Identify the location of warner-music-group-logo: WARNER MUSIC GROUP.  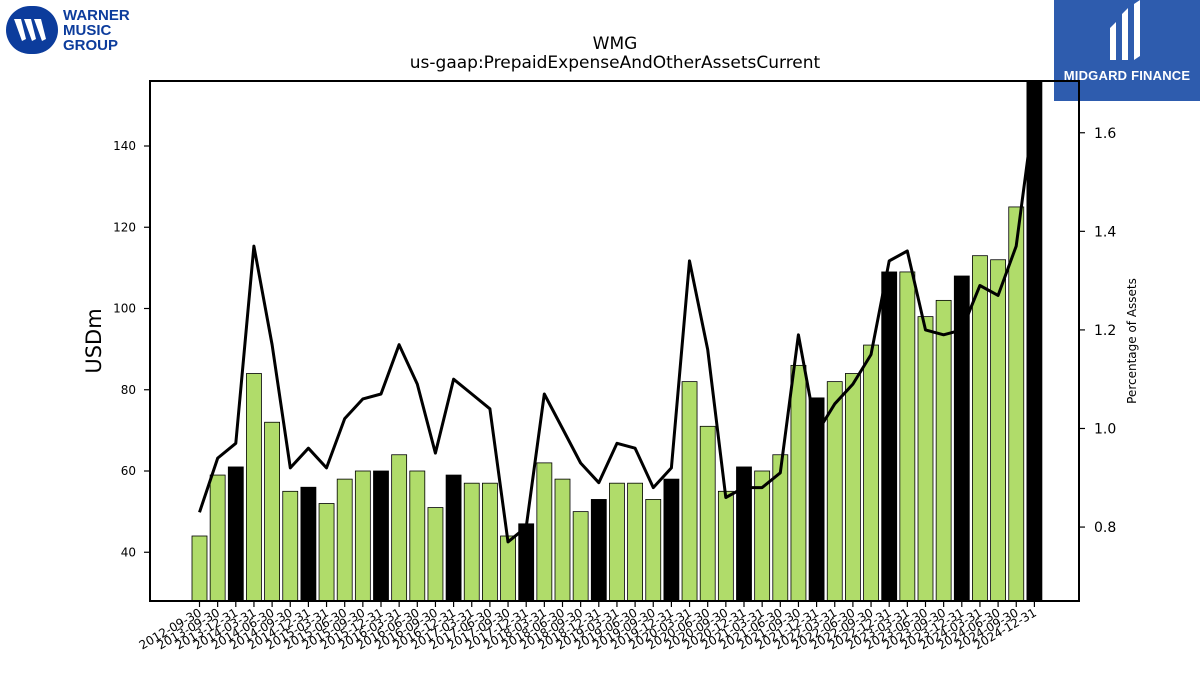
(68, 30).